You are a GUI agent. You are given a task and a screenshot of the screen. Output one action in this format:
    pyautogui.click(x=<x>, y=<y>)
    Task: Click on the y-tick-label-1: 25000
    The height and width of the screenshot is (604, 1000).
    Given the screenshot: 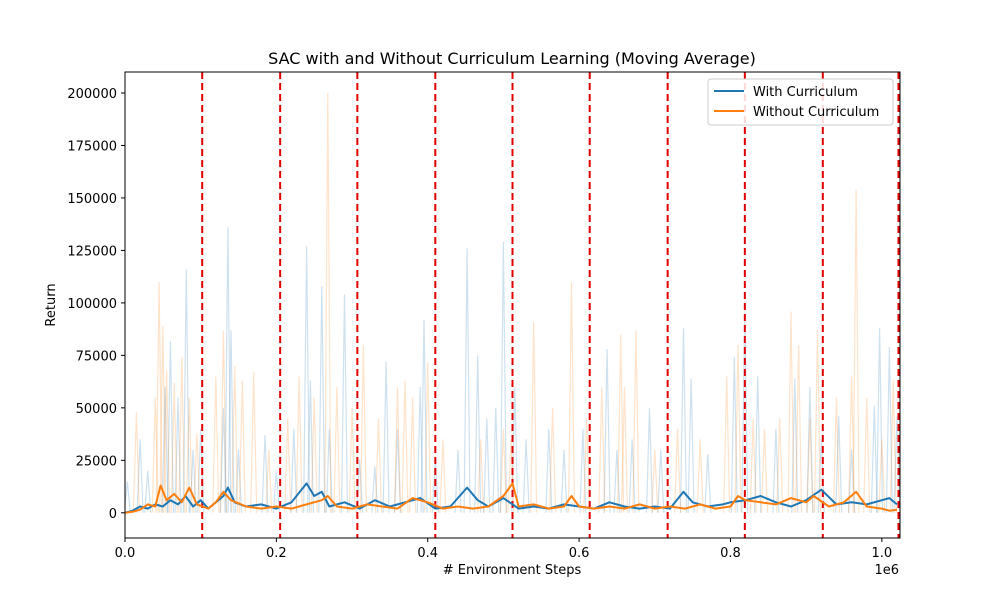 What is the action you would take?
    pyautogui.click(x=96, y=461)
    